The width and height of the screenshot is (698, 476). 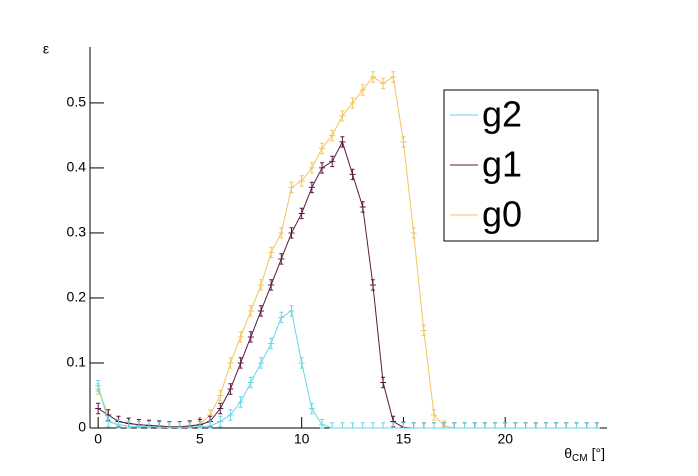 I want to click on x-tick-label: 0, so click(x=98, y=439).